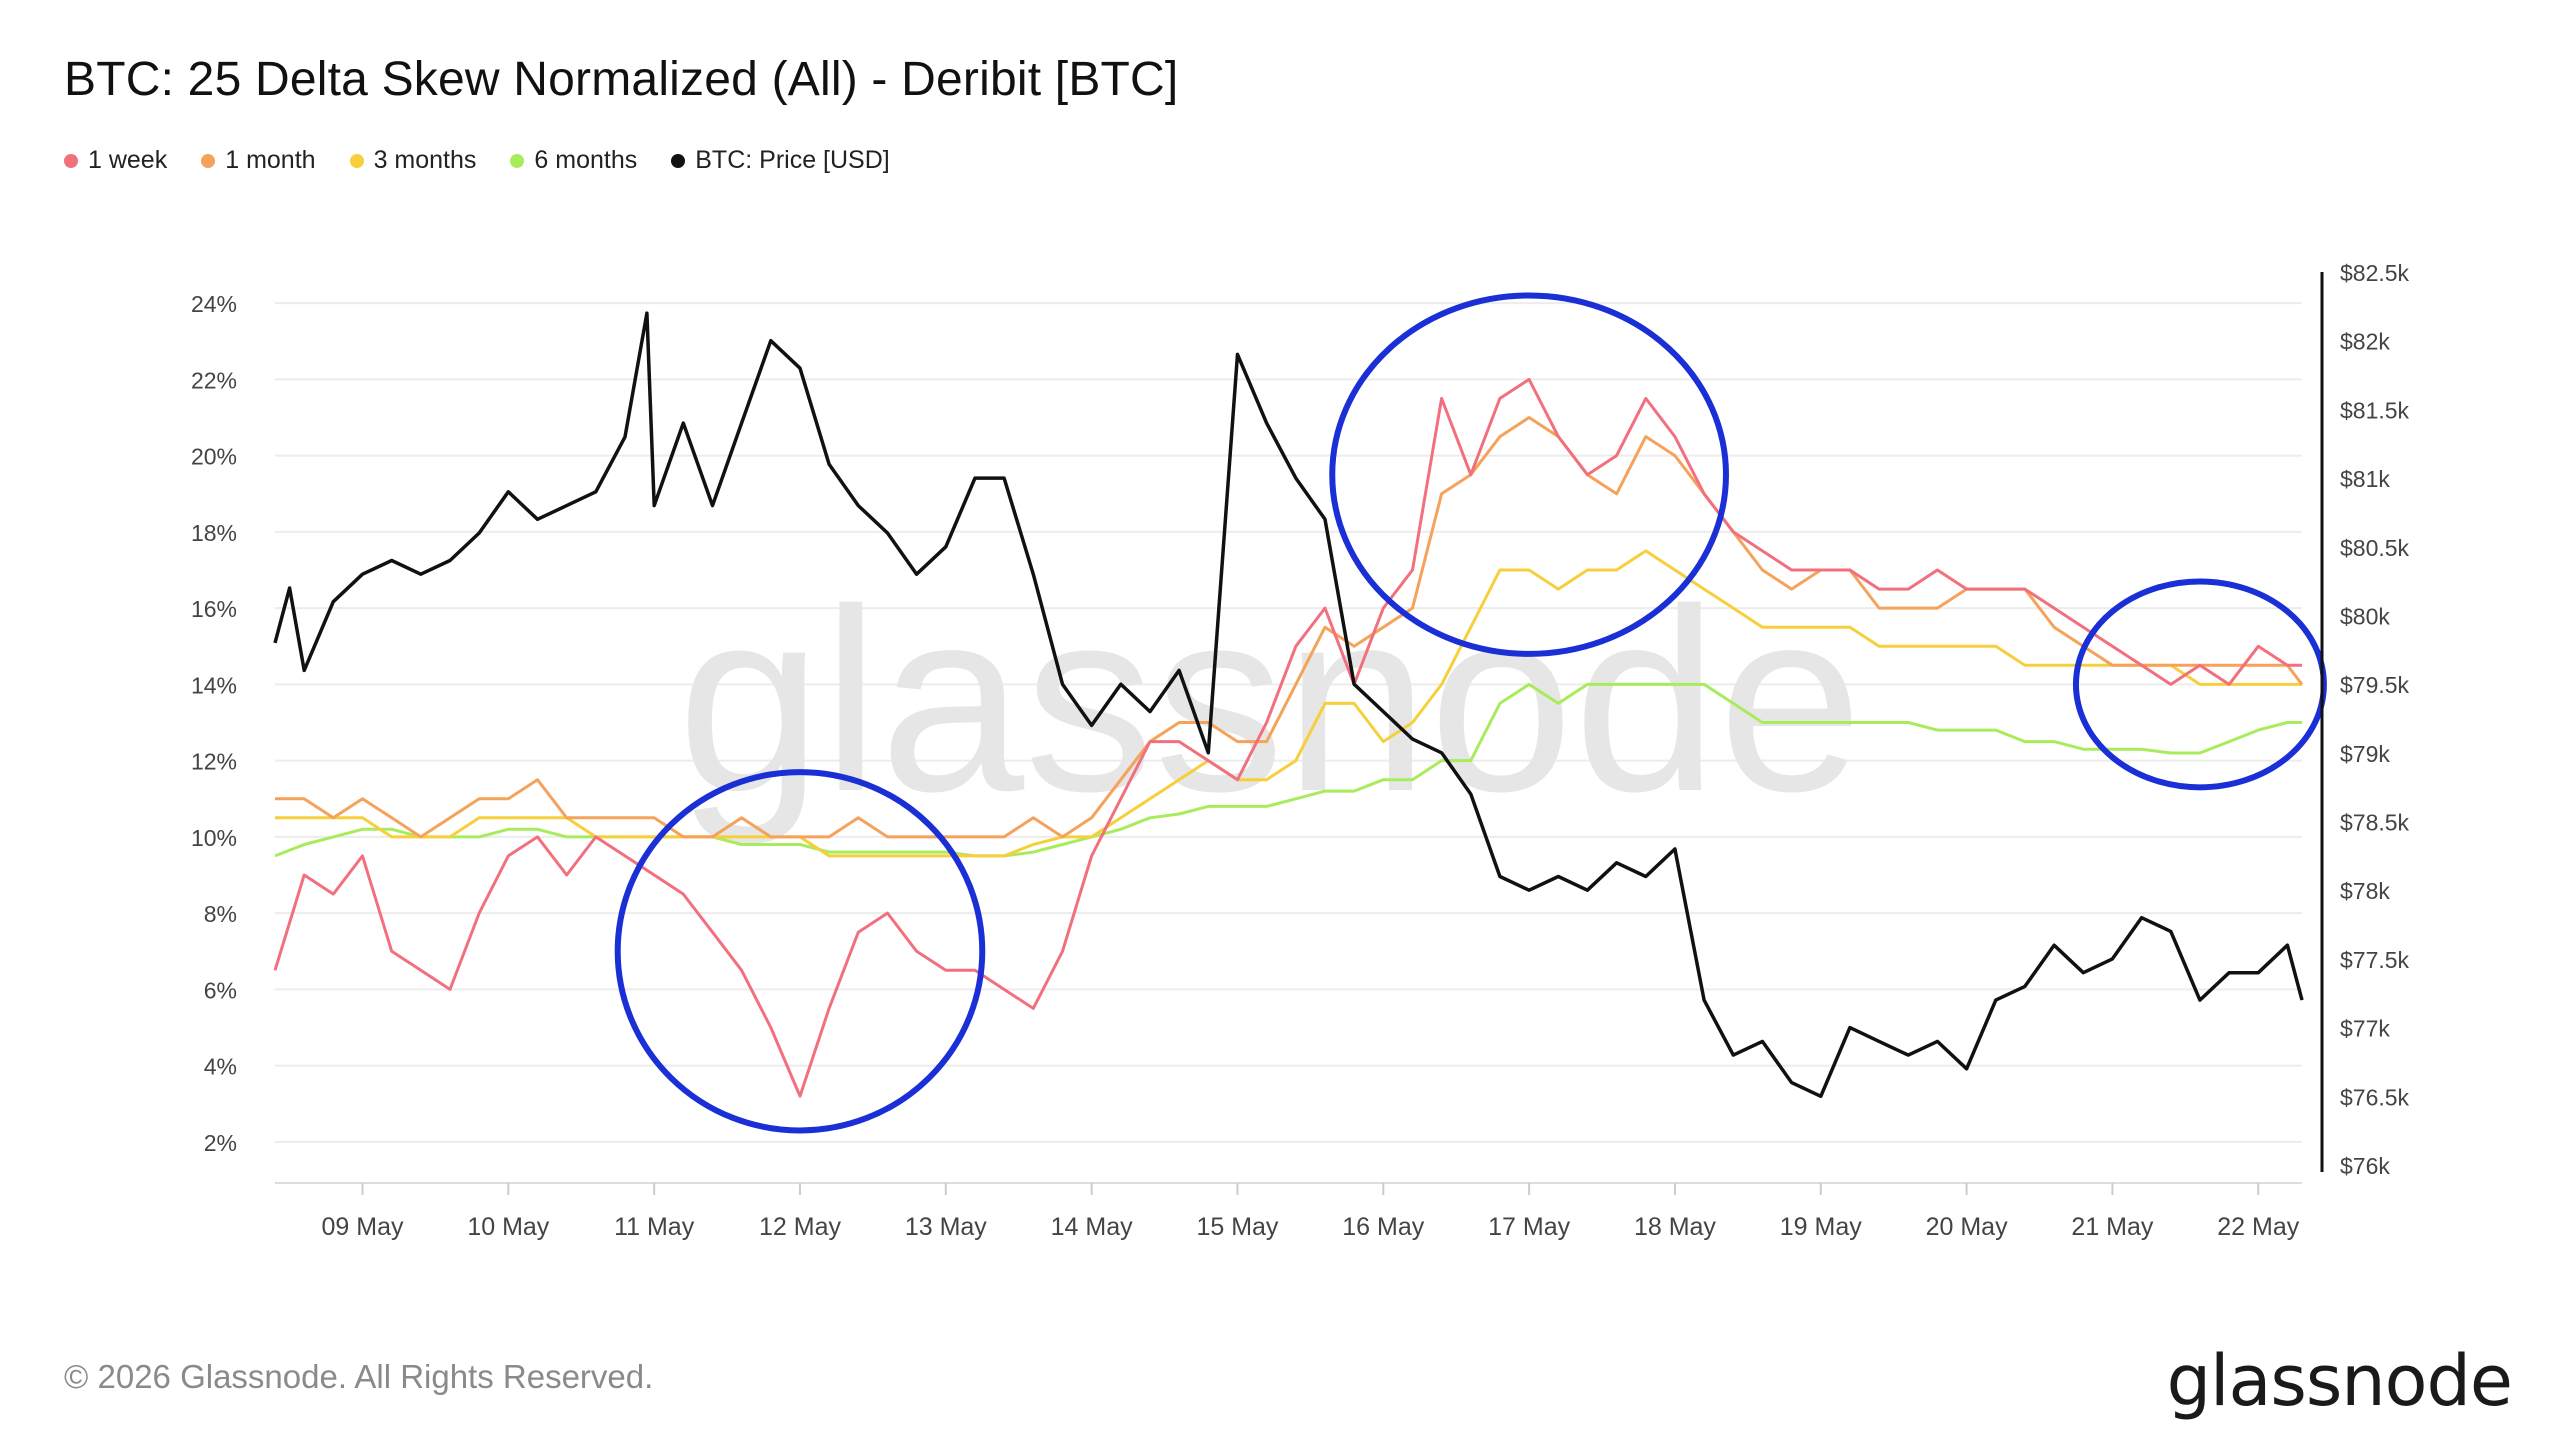 The height and width of the screenshot is (1440, 2560). What do you see at coordinates (220, 990) in the screenshot?
I see `left-tick-label: 6%` at bounding box center [220, 990].